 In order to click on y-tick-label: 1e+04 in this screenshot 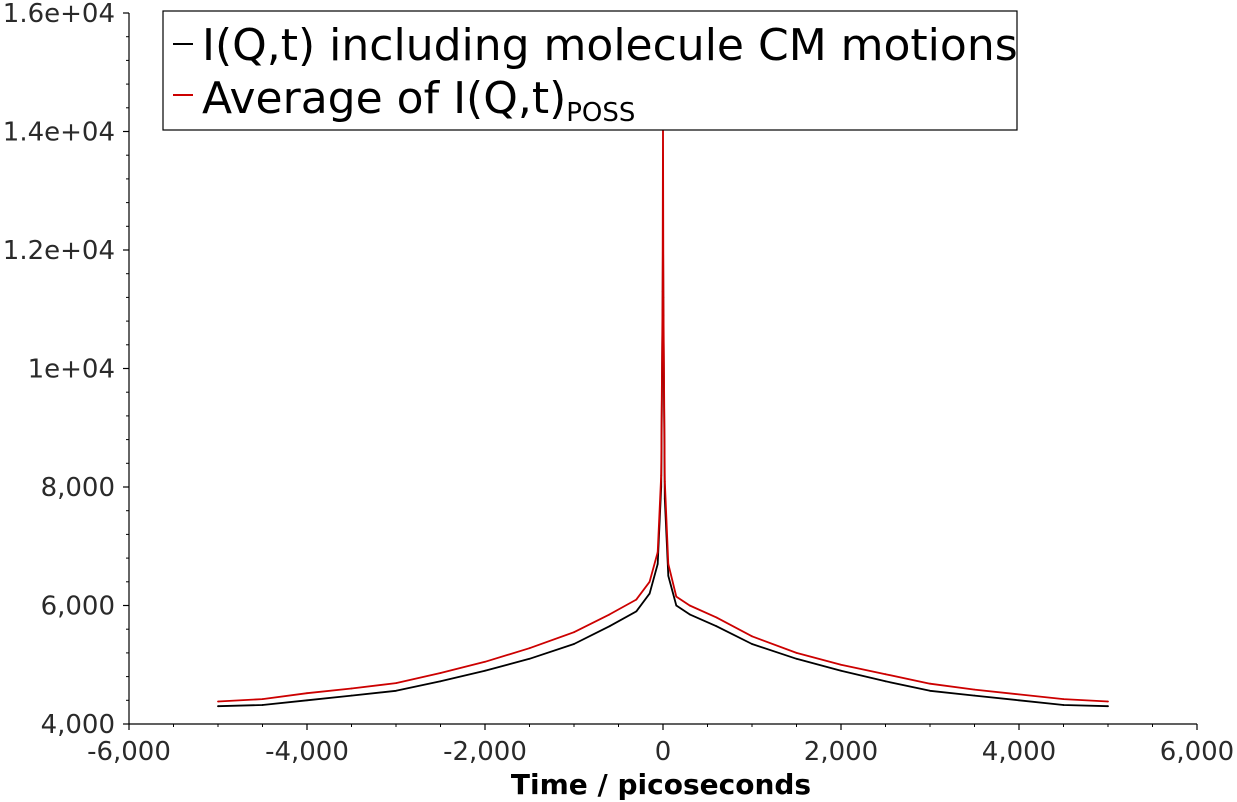, I will do `click(71, 370)`.